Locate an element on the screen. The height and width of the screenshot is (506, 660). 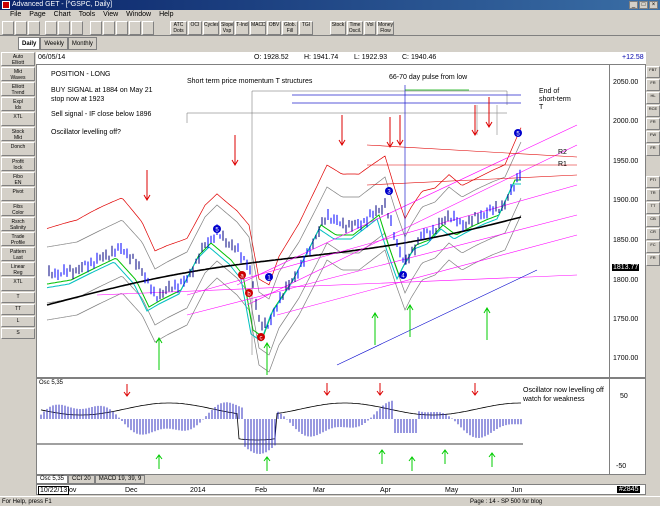
toolbar-stock: Stock is located at coordinates (338, 28).